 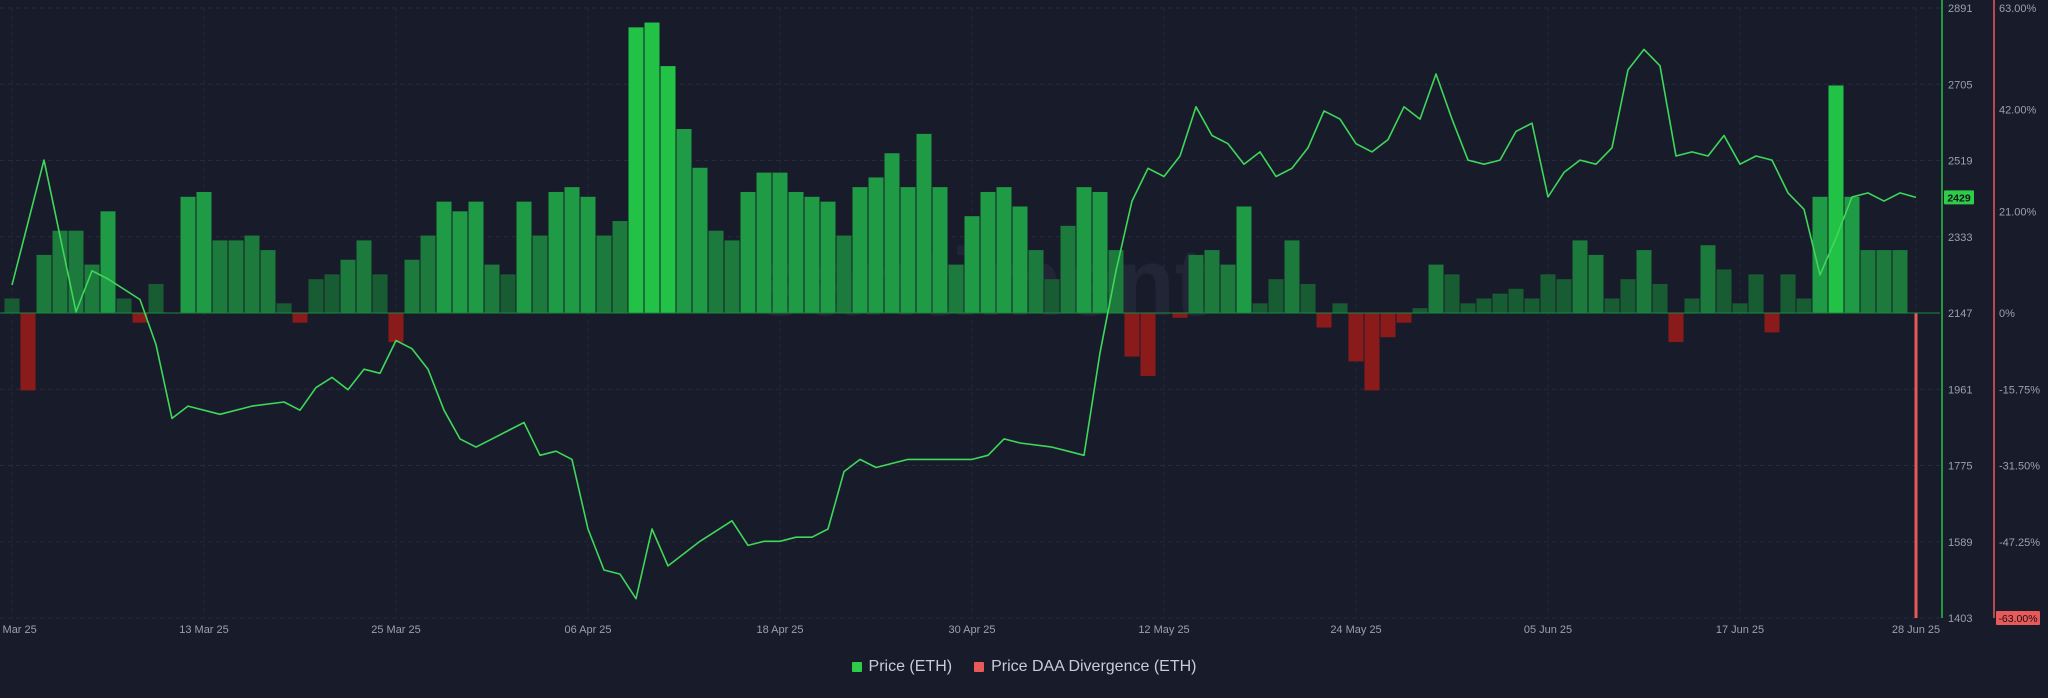 What do you see at coordinates (1959, 198) in the screenshot?
I see `price-current-label: 2429` at bounding box center [1959, 198].